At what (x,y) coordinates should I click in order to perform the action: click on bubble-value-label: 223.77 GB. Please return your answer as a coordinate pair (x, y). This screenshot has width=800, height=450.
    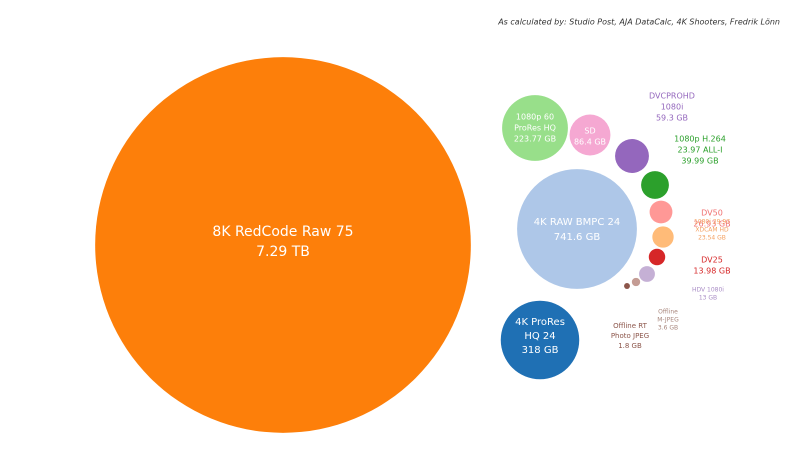
    Looking at the image, I should click on (535, 139).